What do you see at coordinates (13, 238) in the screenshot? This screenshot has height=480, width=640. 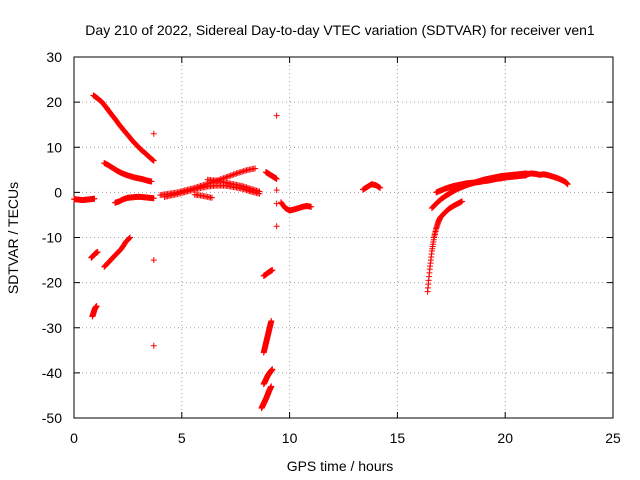 I see `y-axis-label: SDTVAR / TECUs` at bounding box center [13, 238].